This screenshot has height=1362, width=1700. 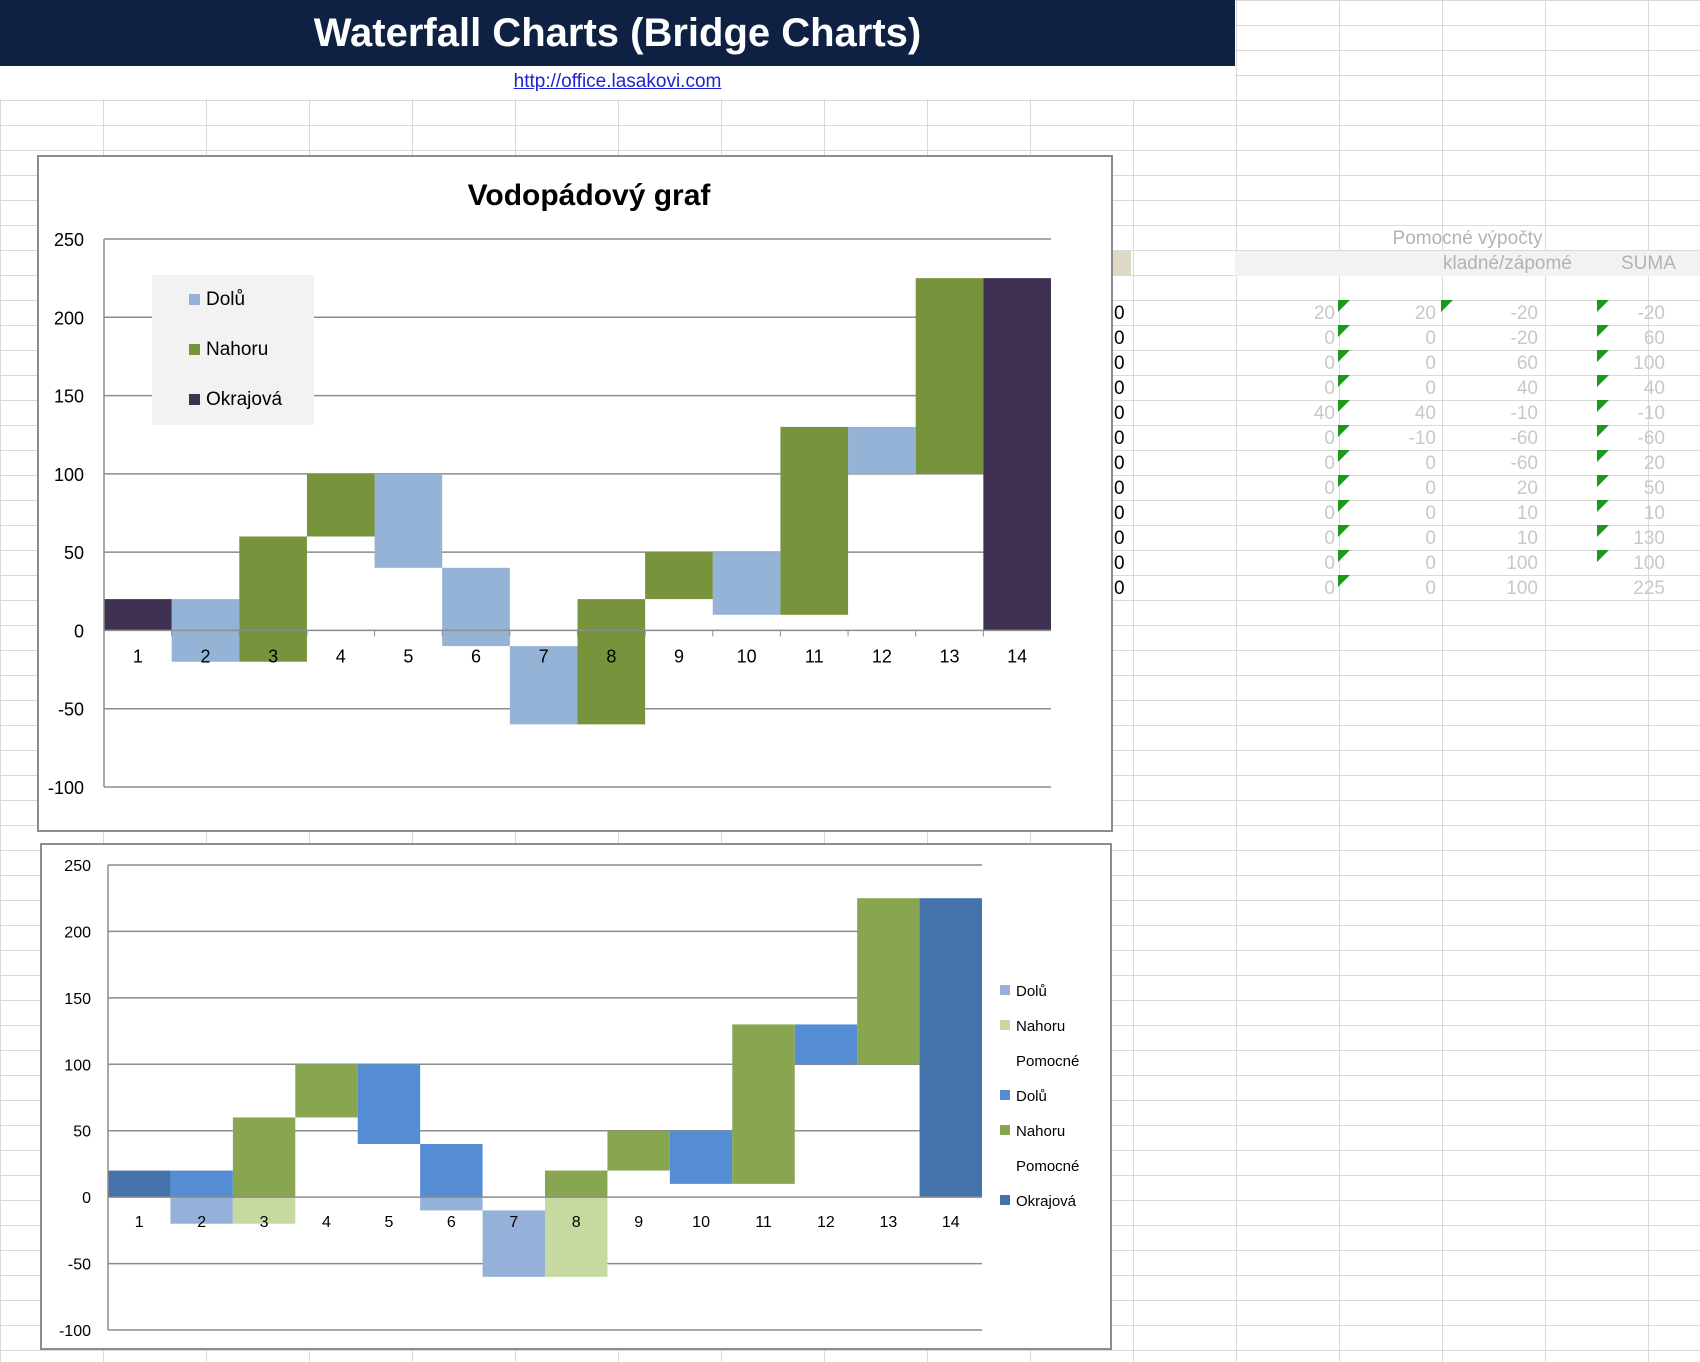 I want to click on chart-1-legend-label: Okrajová, so click(x=244, y=399).